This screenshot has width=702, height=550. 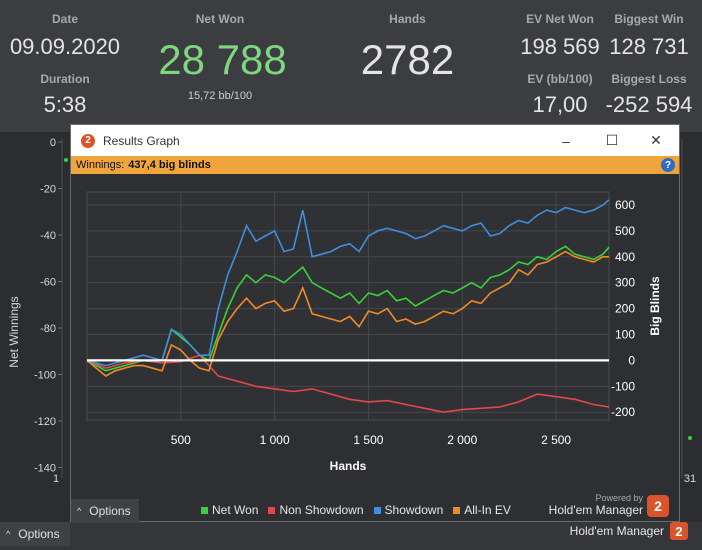 I want to click on winnings-label: Winnings:, so click(x=100, y=165).